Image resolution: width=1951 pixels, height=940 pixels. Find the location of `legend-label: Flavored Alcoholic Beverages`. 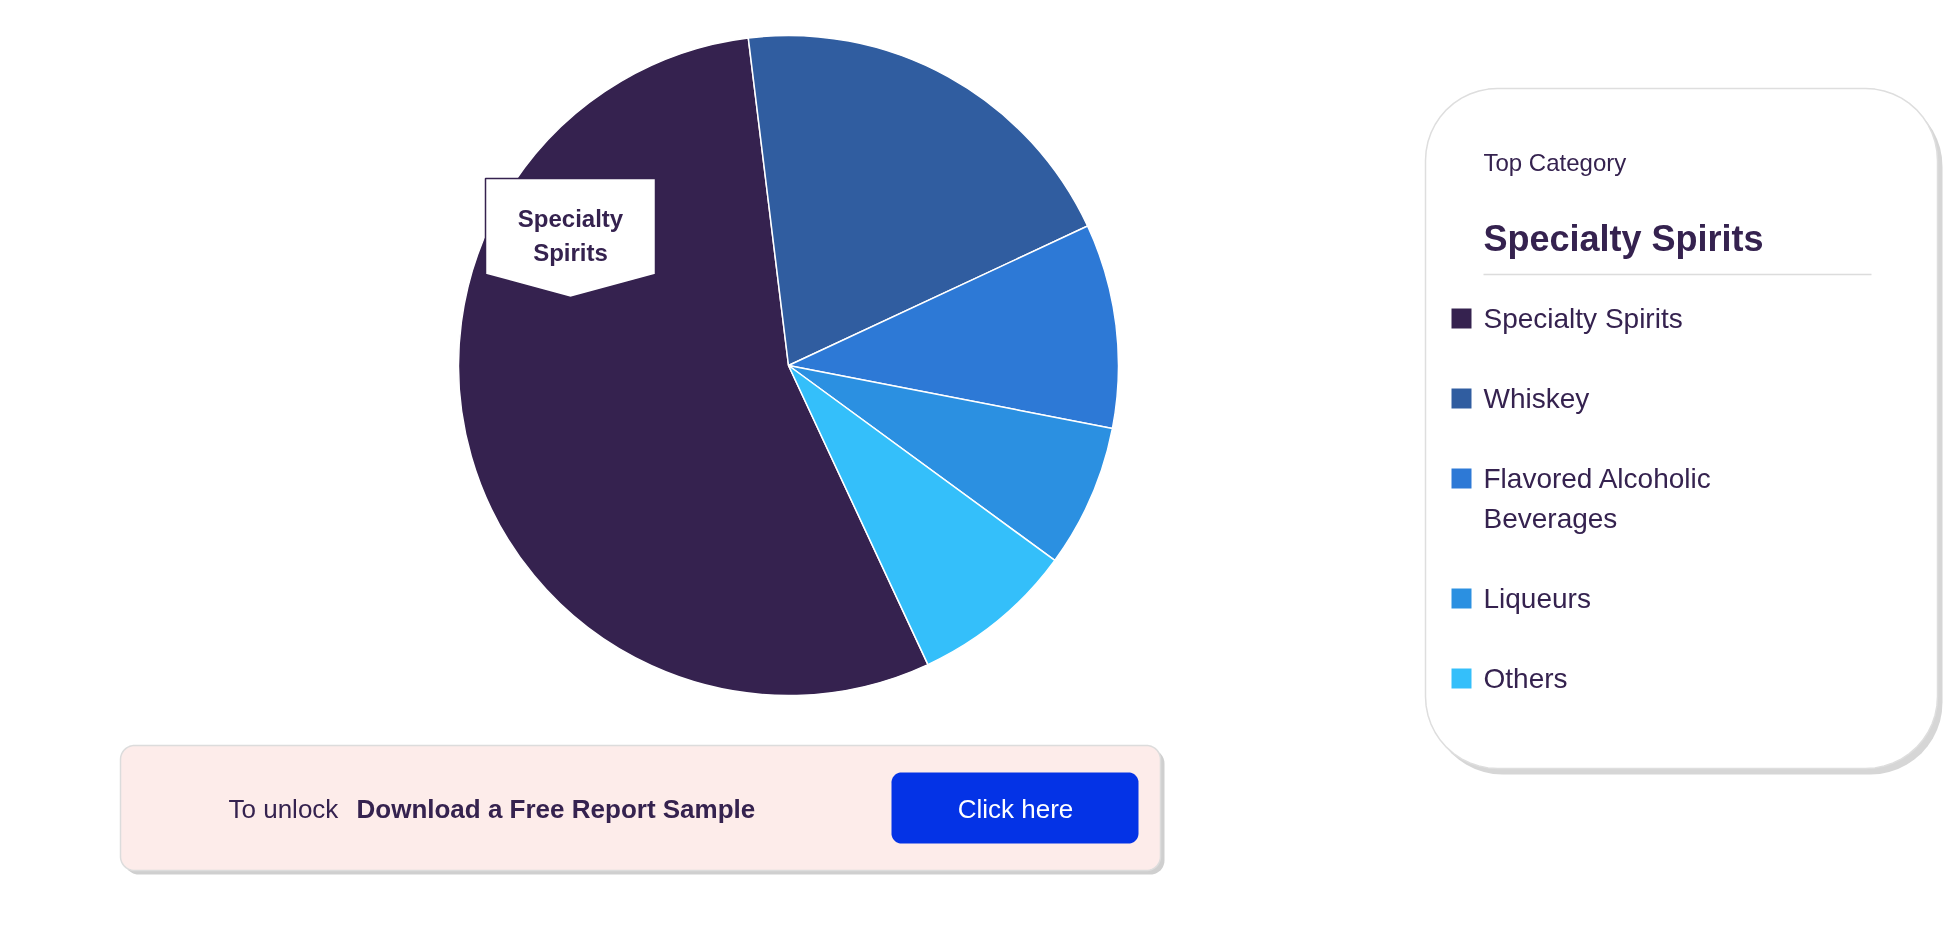

legend-label: Flavored Alcoholic Beverages is located at coordinates (1597, 498).